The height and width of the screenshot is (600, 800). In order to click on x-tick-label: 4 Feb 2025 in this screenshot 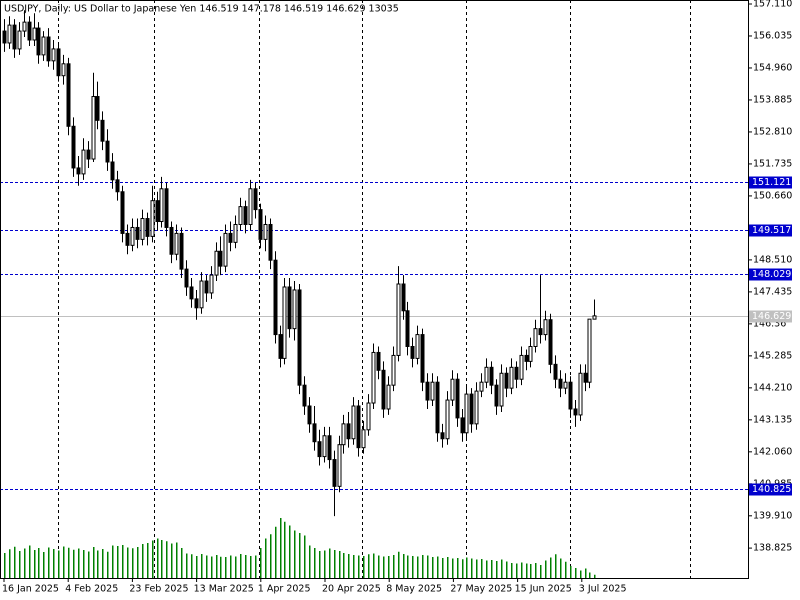, I will do `click(91, 589)`.